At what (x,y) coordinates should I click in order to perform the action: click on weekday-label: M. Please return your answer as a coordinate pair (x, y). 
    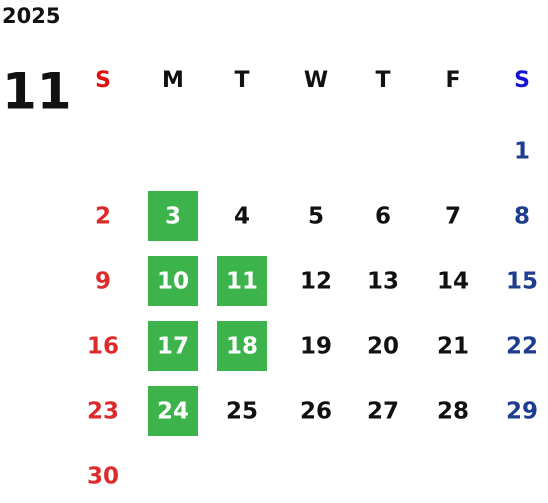
    Looking at the image, I should click on (173, 80).